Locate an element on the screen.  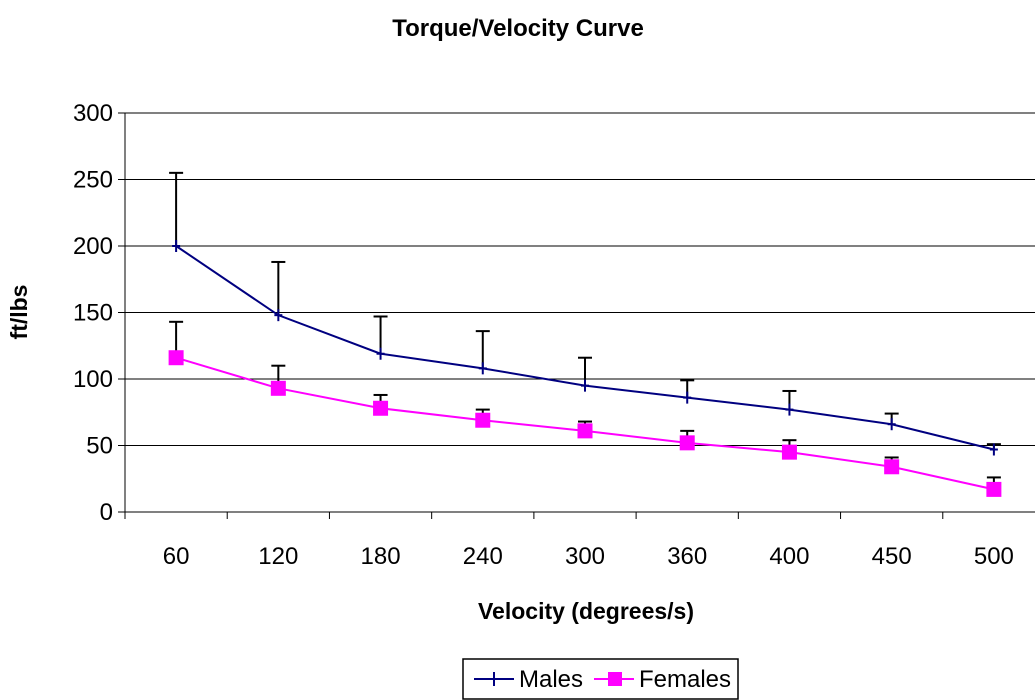
y-tick-label: 50 is located at coordinates (99, 446).